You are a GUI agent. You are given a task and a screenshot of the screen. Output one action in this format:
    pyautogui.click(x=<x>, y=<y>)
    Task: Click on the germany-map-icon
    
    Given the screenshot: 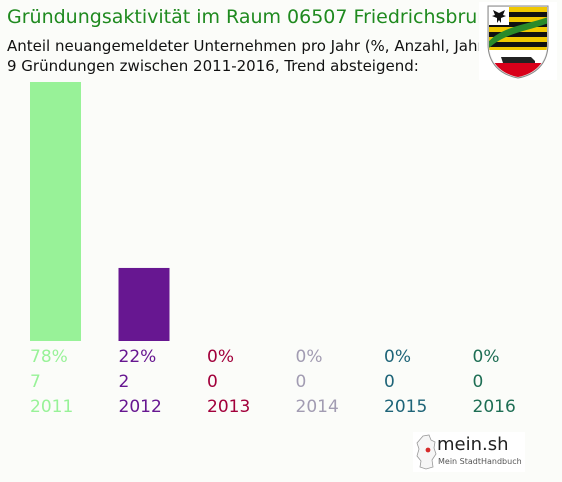 What is the action you would take?
    pyautogui.click(x=426, y=452)
    